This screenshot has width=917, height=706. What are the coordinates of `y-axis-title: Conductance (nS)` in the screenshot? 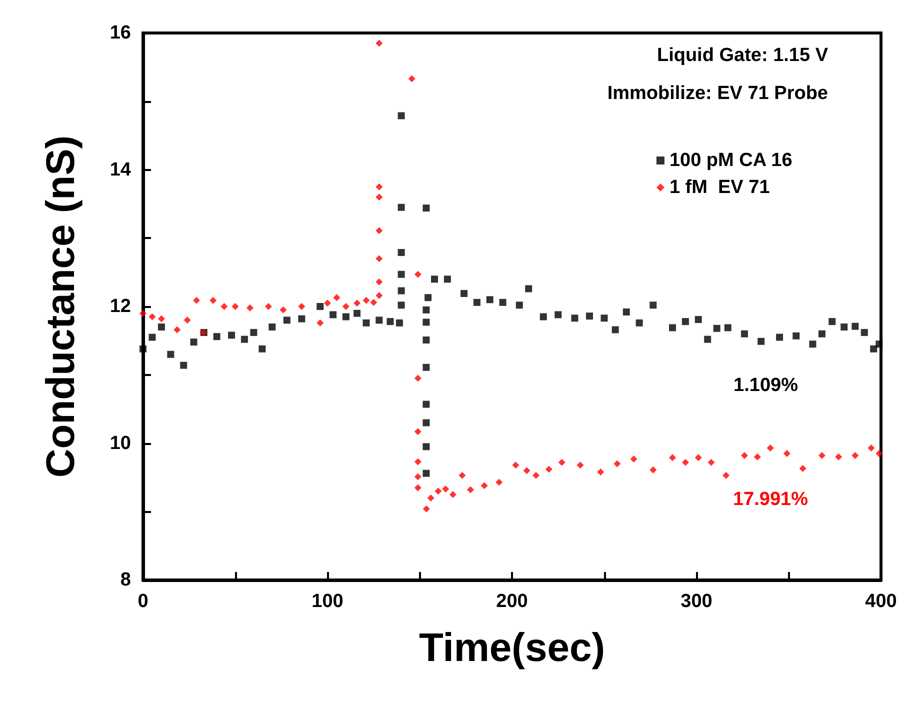 It's located at (61, 306).